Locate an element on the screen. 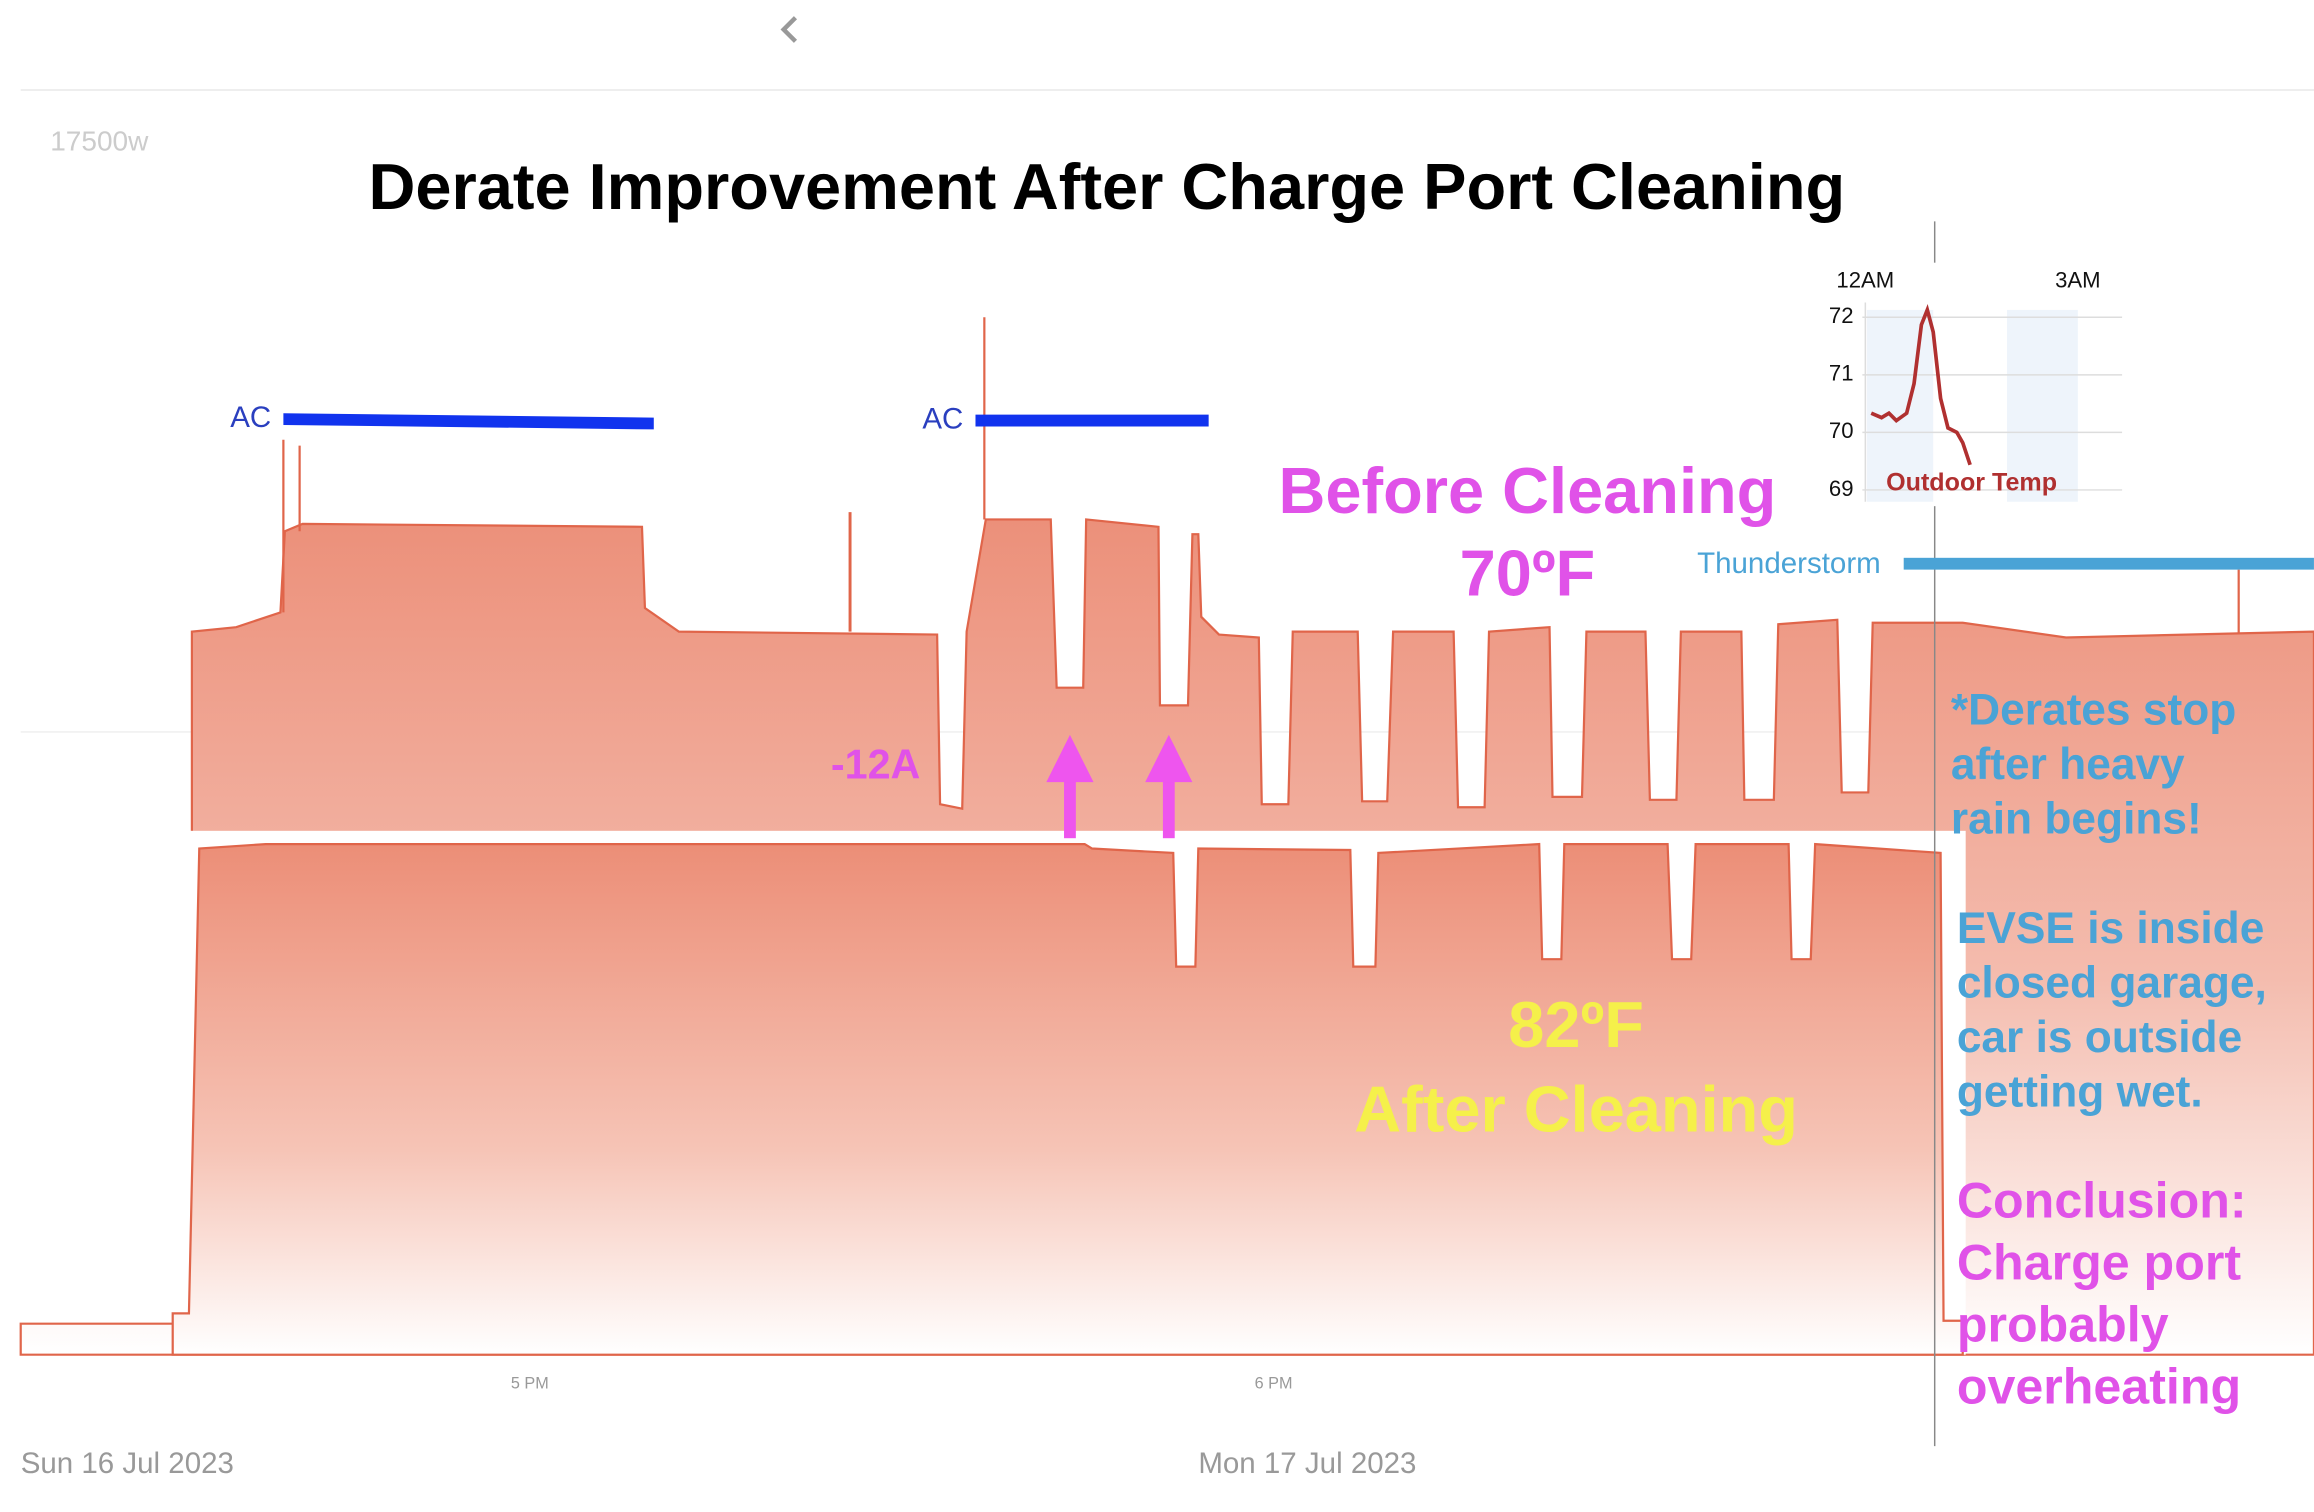  inset-x-label: 3AM is located at coordinates (2078, 280).